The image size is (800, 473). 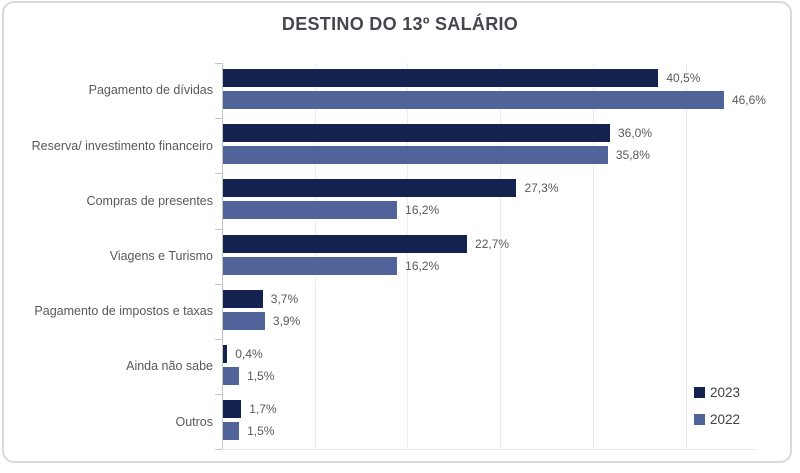 What do you see at coordinates (416, 133) in the screenshot?
I see `bar-2023-reserva-investimento-financeiro` at bounding box center [416, 133].